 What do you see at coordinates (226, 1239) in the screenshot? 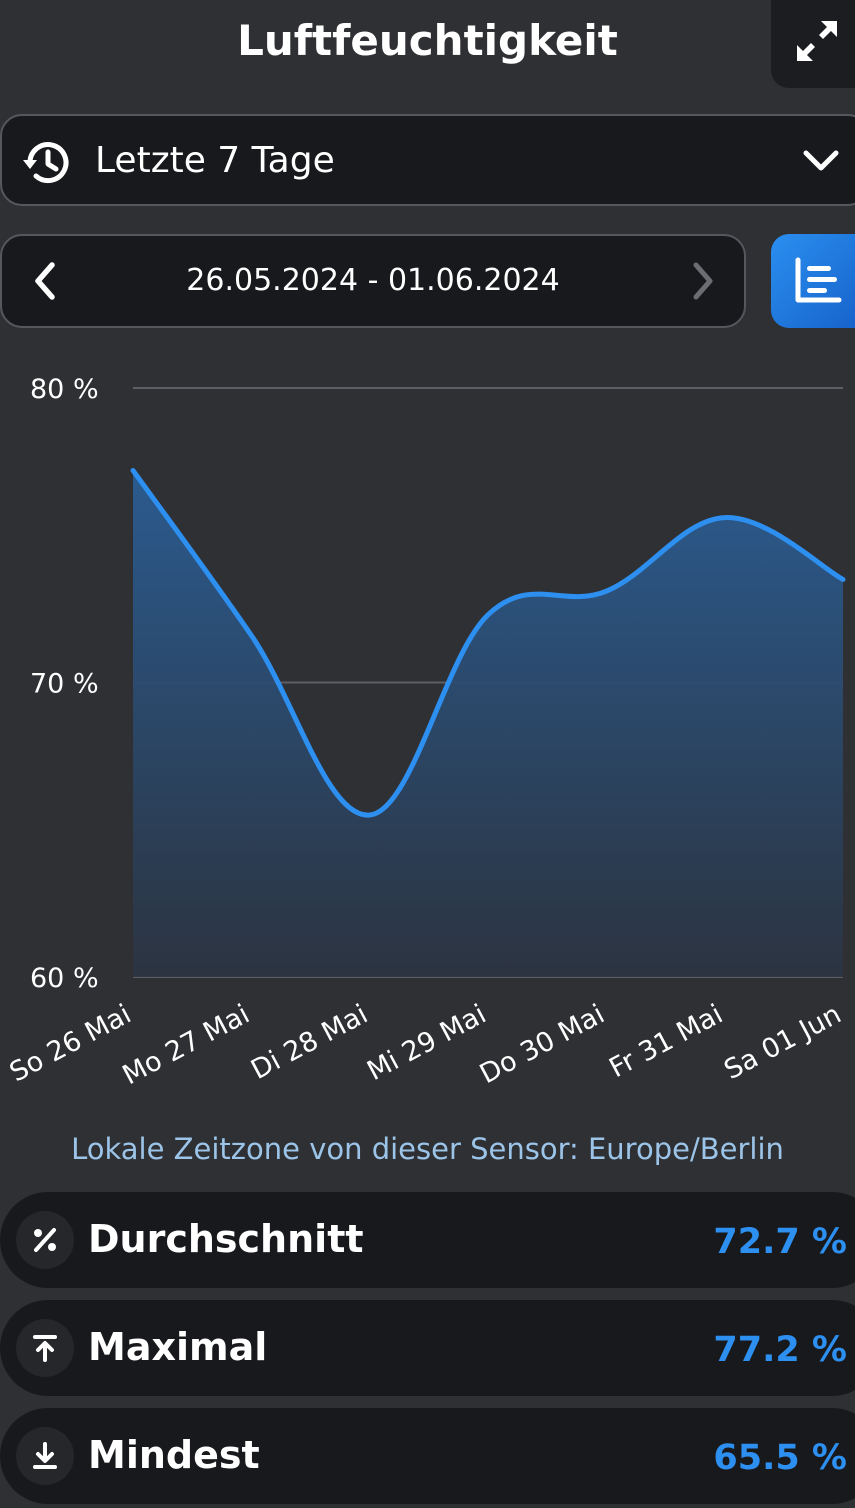
I see `stat-label: Durchschnitt` at bounding box center [226, 1239].